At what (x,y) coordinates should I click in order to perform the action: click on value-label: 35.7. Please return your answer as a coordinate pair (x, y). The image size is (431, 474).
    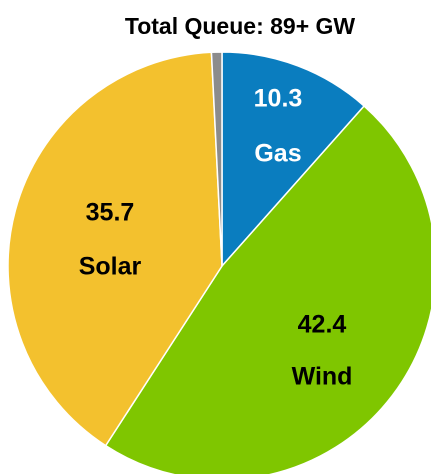
    Looking at the image, I should click on (110, 213).